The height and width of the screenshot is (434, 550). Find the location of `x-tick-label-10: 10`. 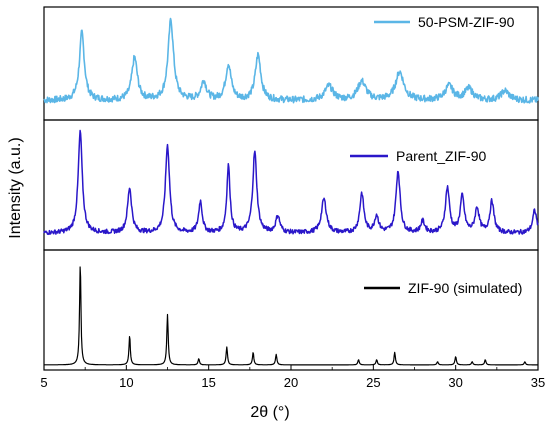

x-tick-label-10: 10 is located at coordinates (126, 382).